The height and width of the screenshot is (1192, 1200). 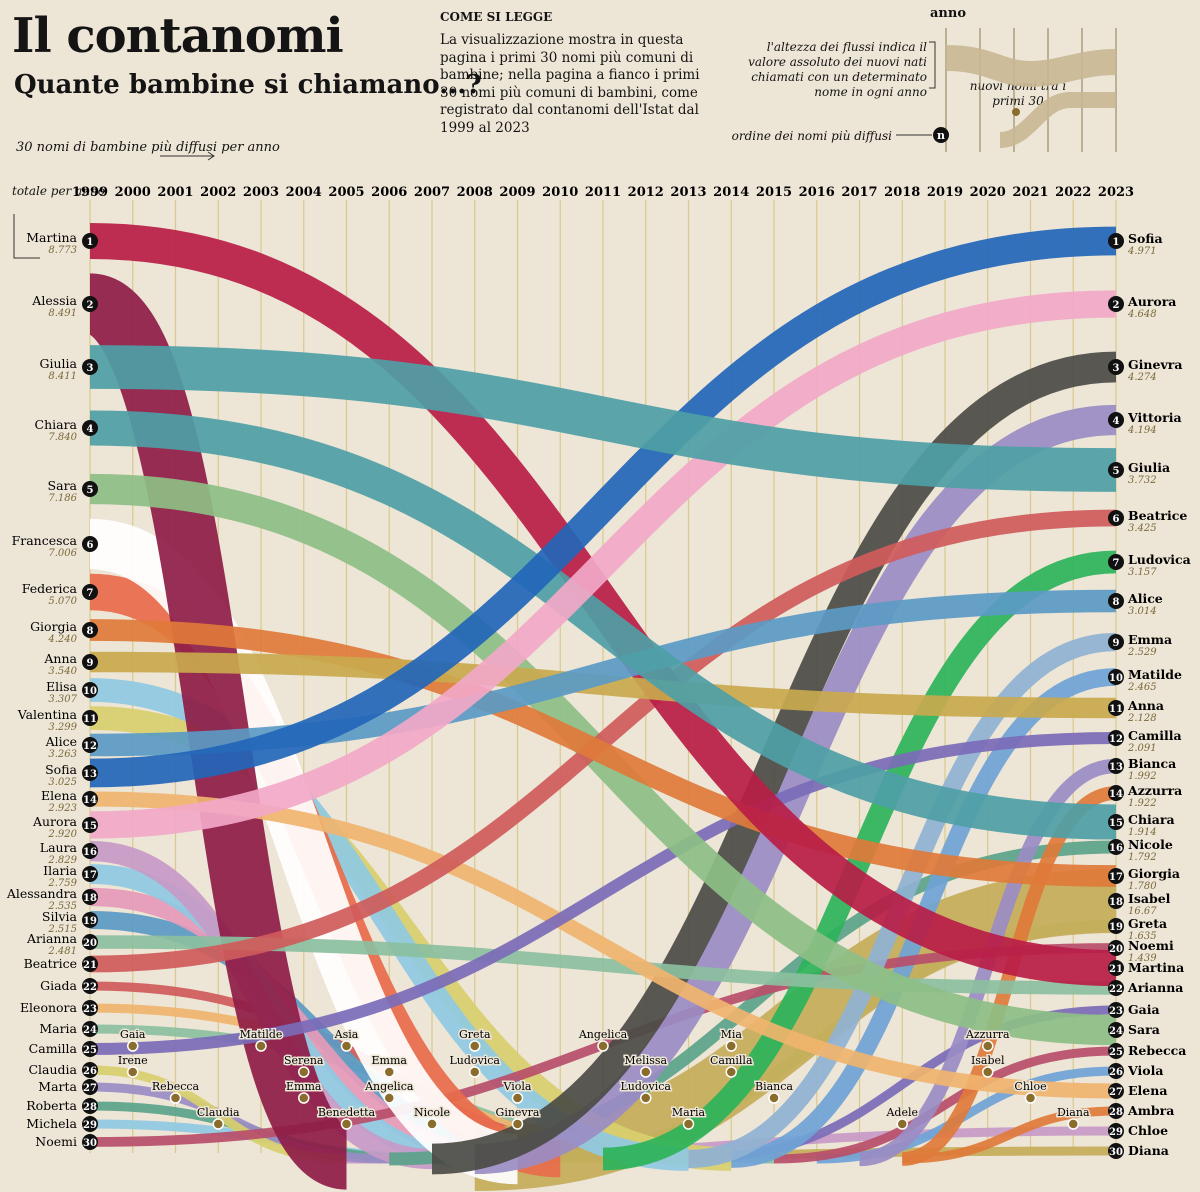 What do you see at coordinates (60, 658) in the screenshot?
I see `name-label-1999: Anna` at bounding box center [60, 658].